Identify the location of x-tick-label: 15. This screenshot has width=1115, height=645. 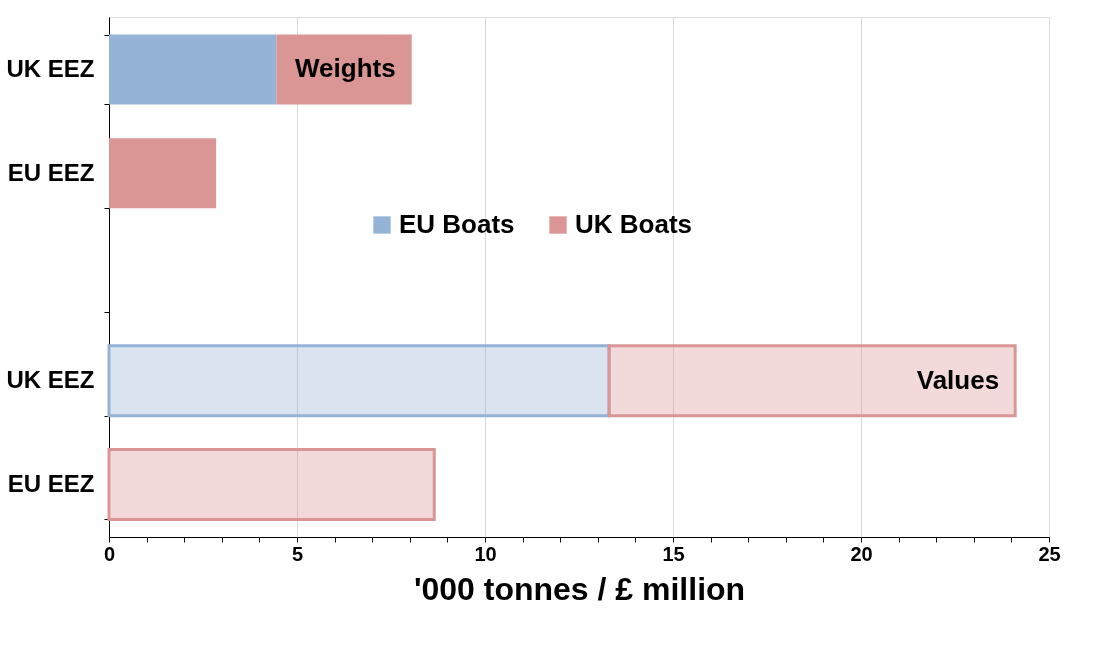
(673, 553).